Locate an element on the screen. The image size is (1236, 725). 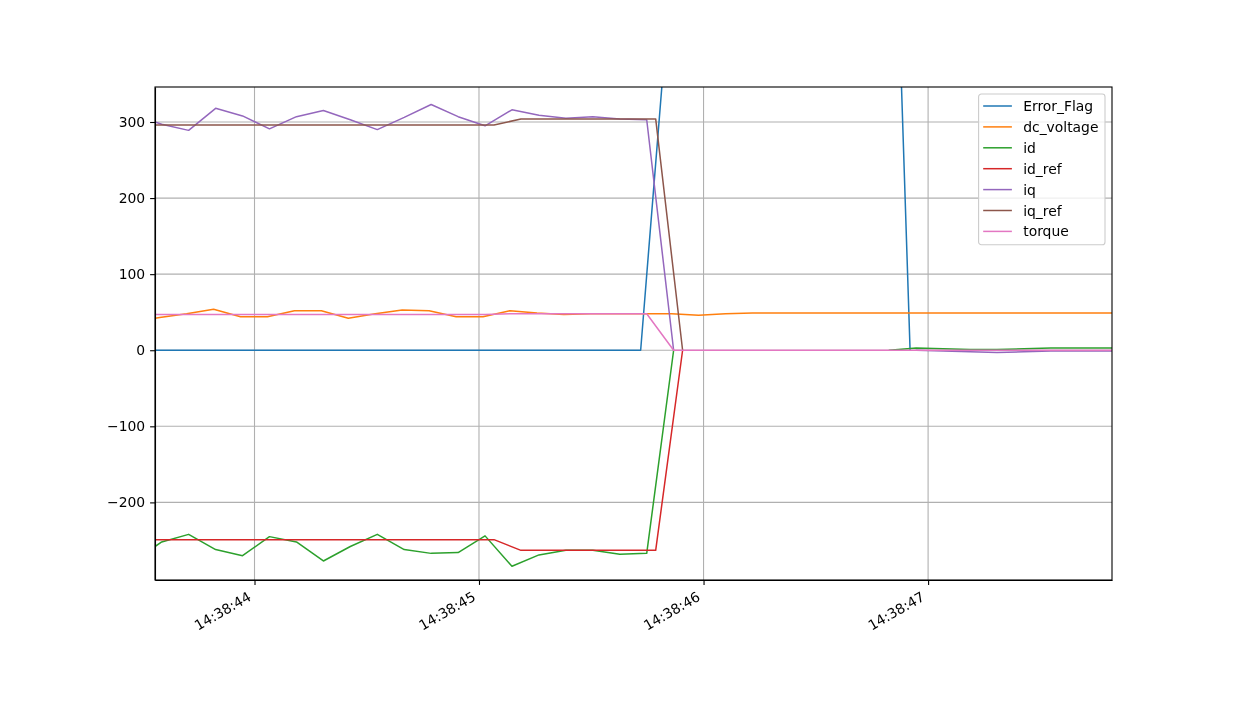
legend-label: id is located at coordinates (1029, 147).